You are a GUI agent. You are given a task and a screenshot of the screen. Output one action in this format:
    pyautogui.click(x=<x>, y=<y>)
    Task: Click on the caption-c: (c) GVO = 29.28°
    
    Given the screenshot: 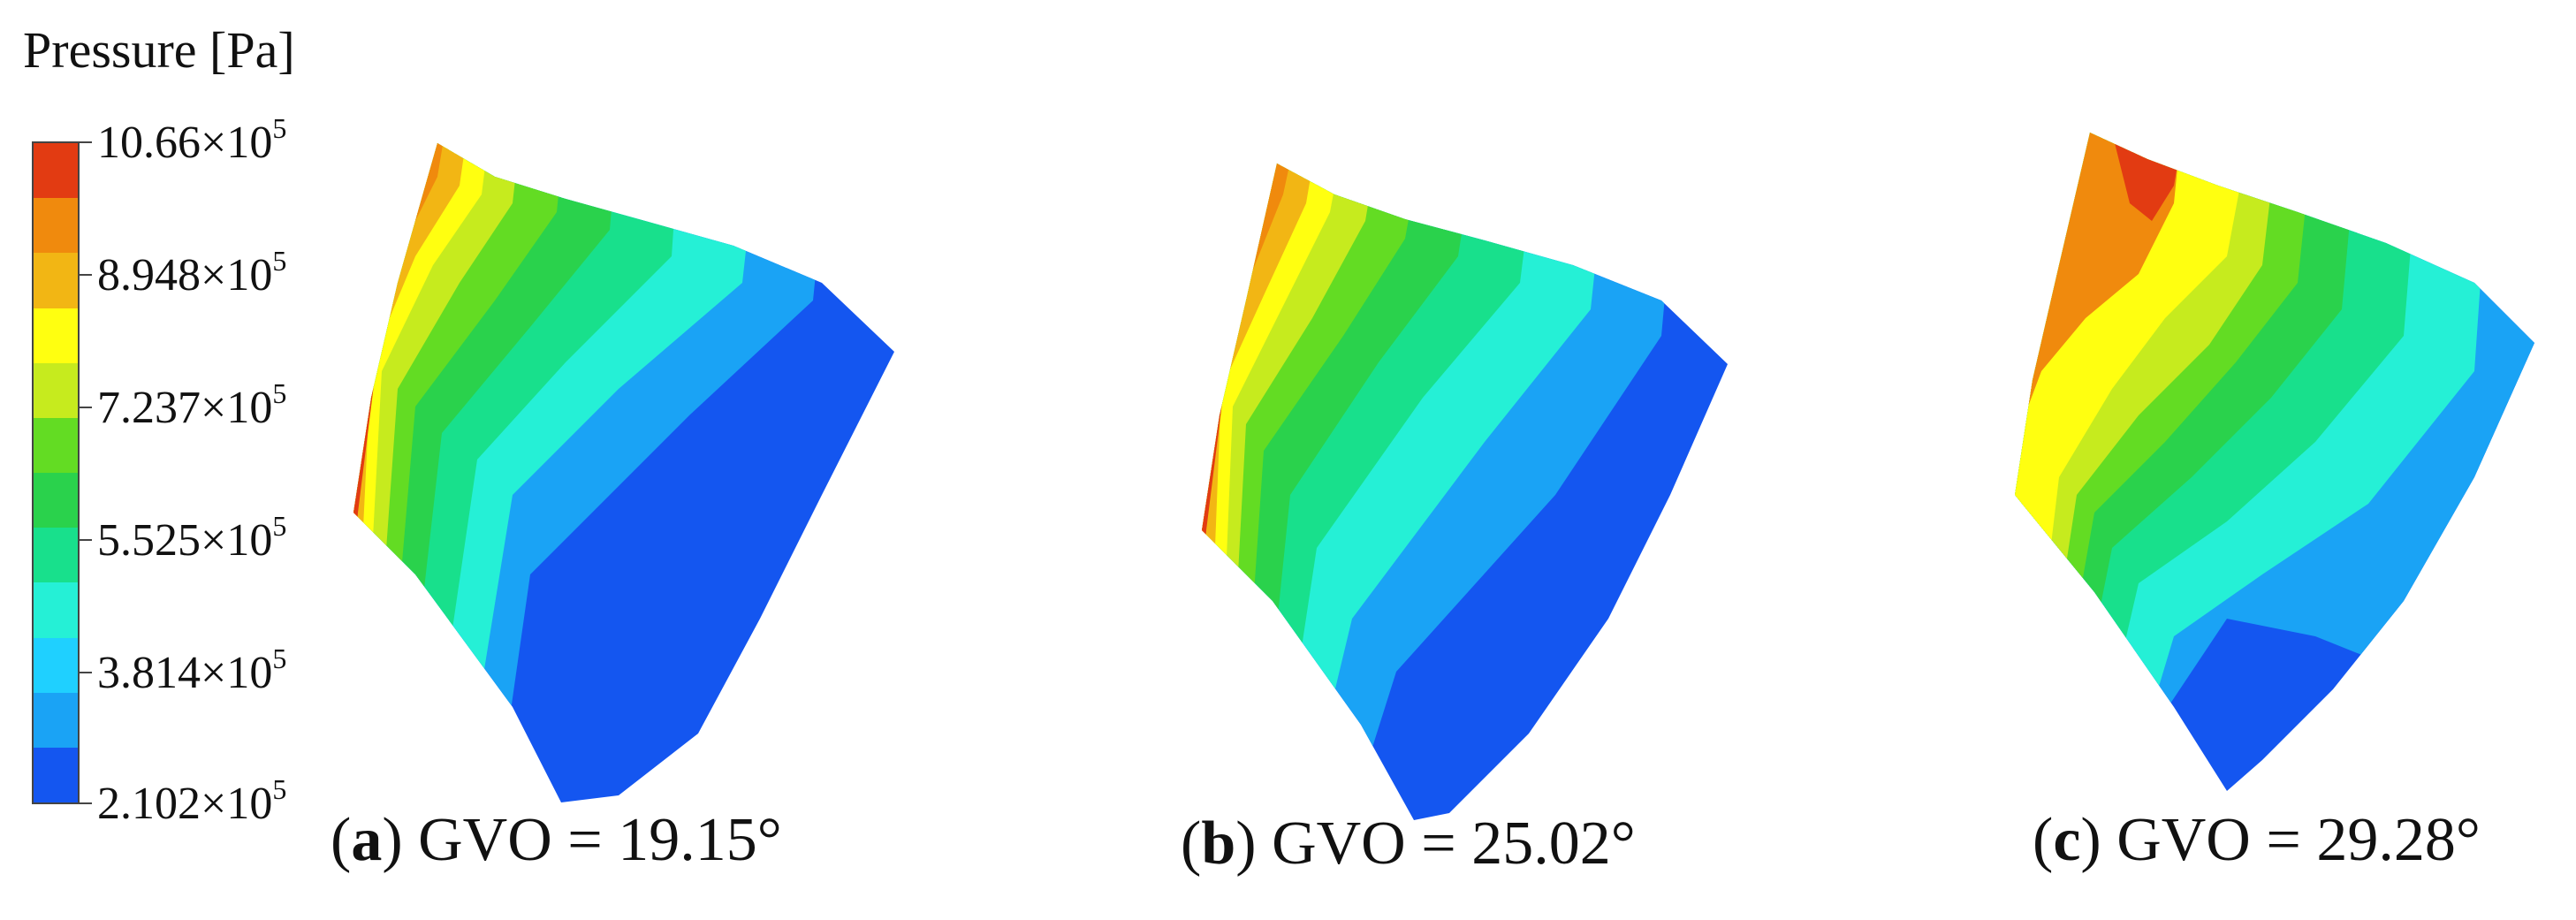 What is the action you would take?
    pyautogui.click(x=2257, y=840)
    